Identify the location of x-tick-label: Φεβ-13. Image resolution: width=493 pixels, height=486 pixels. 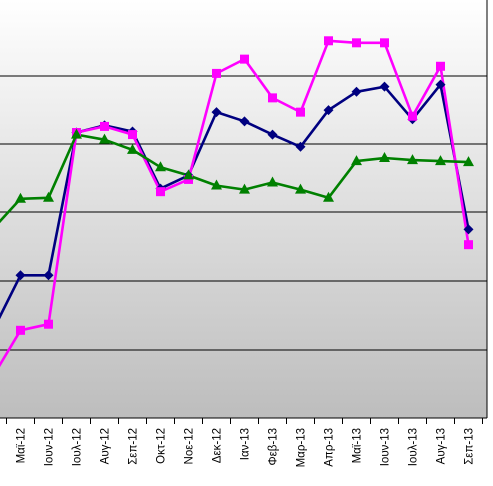
(274, 447).